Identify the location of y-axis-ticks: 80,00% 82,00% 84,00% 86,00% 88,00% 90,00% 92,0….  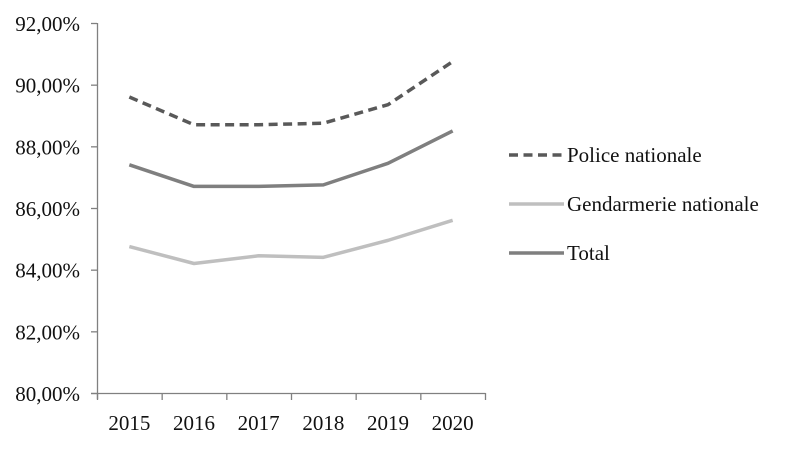
(56, 209).